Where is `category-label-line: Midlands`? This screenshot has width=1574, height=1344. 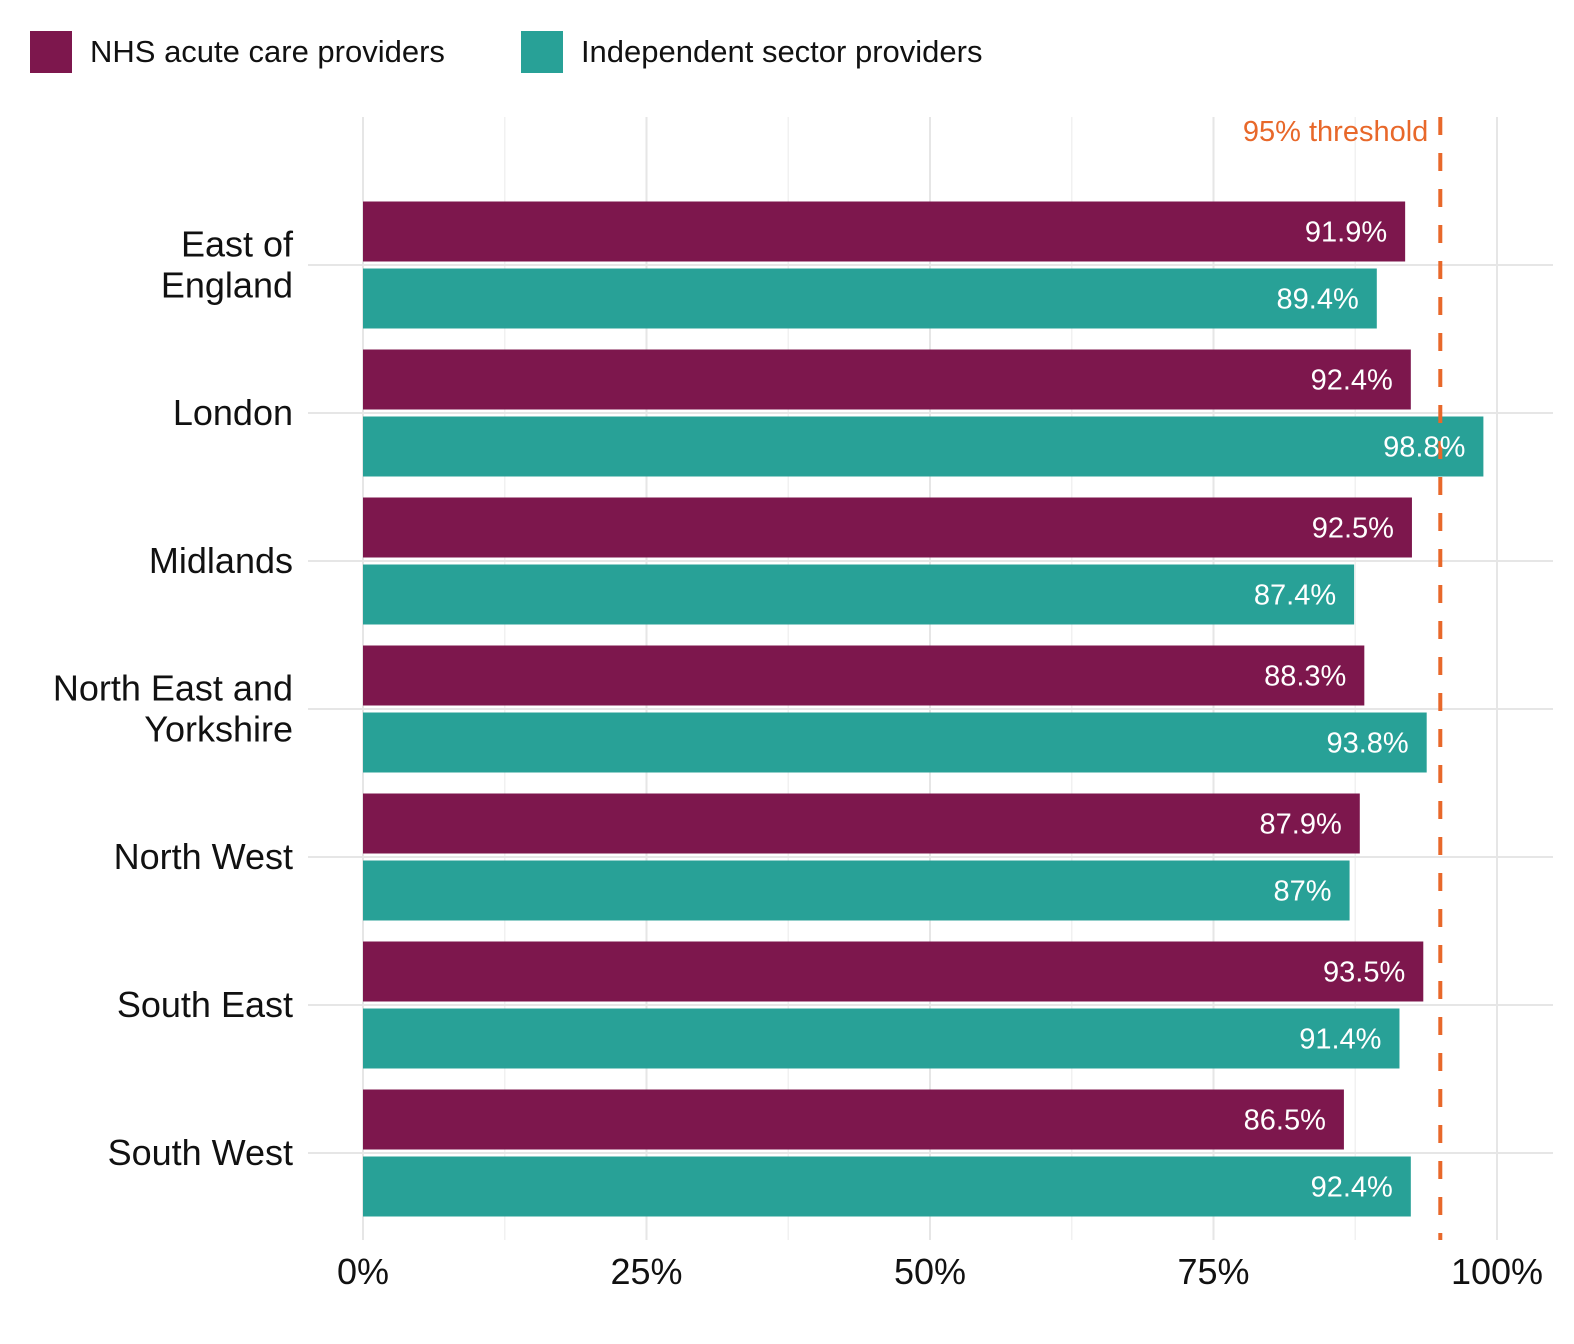 category-label-line: Midlands is located at coordinates (221, 560).